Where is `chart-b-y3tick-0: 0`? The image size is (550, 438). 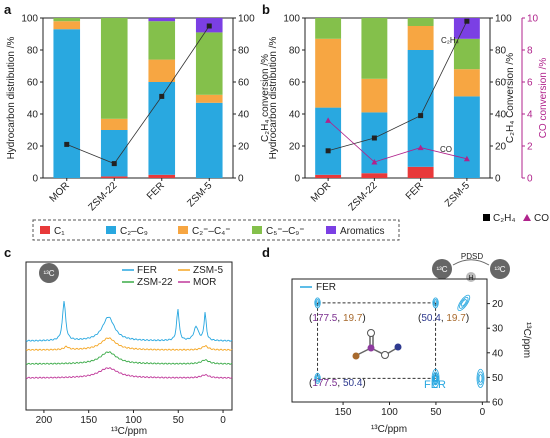
chart-b-y3tick-0: 0 is located at coordinates (530, 179).